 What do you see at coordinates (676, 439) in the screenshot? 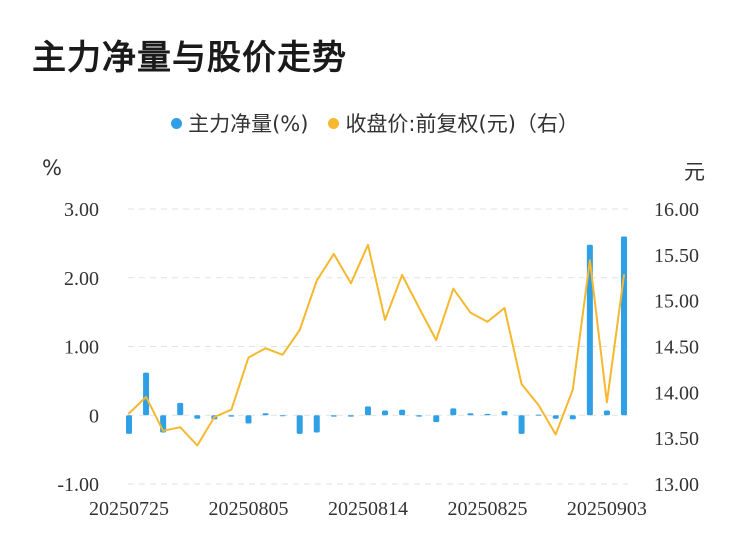
I see `right-tick-label: 13.50` at bounding box center [676, 439].